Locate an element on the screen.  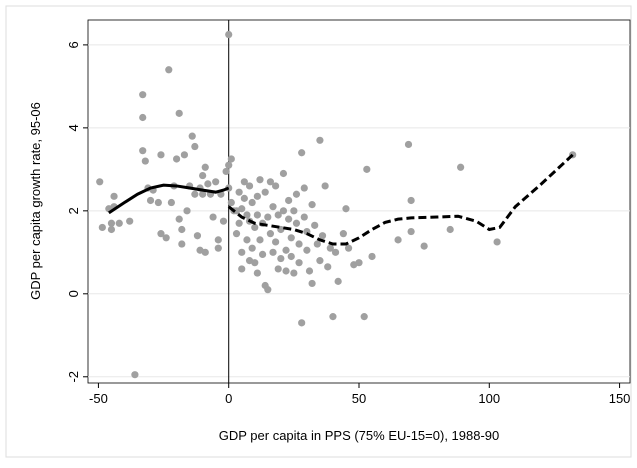
x-tick-label: 0 is located at coordinates (228, 398).